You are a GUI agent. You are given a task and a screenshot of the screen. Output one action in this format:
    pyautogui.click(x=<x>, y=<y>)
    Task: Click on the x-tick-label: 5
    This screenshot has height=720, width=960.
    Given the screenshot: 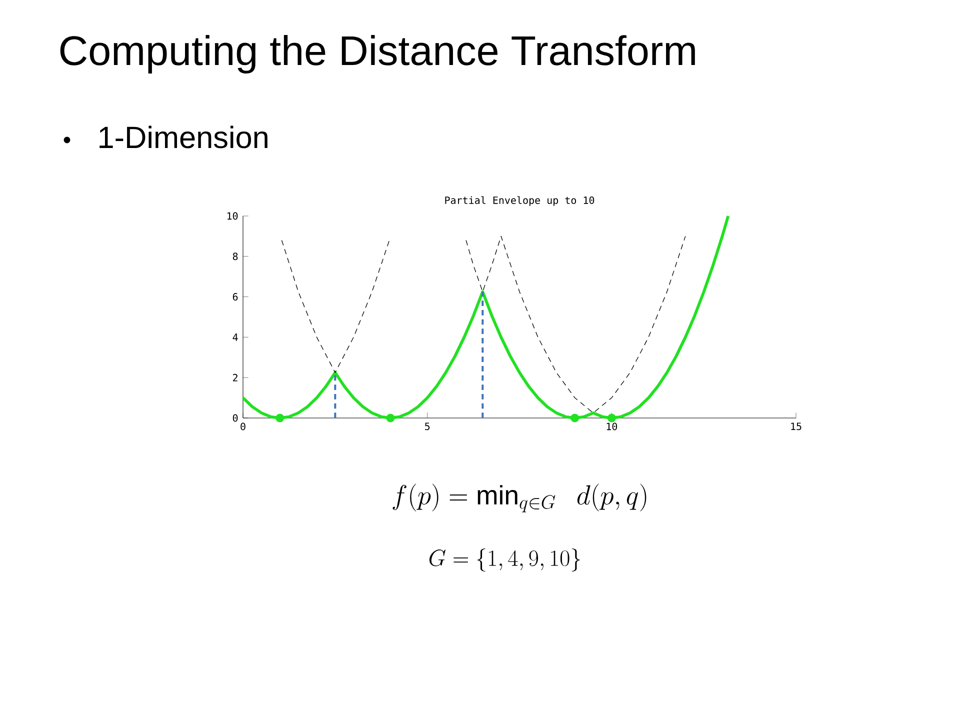 What is the action you would take?
    pyautogui.click(x=427, y=426)
    